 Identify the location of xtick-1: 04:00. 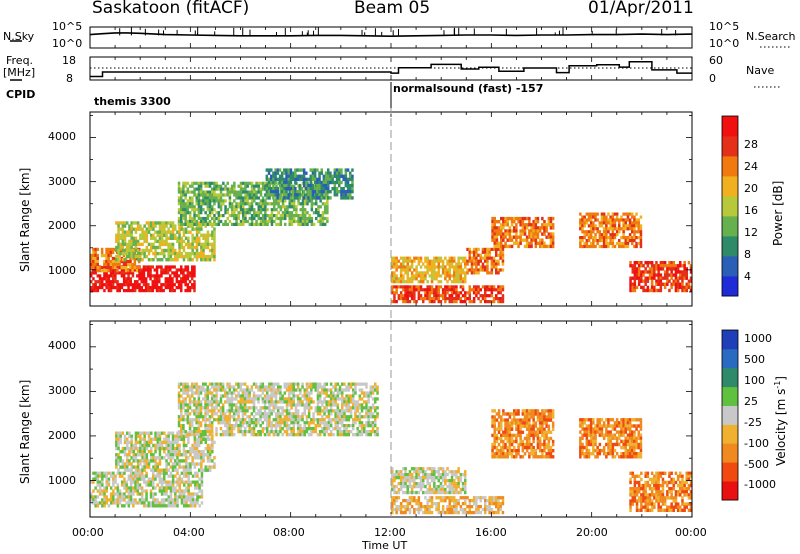
(189, 532).